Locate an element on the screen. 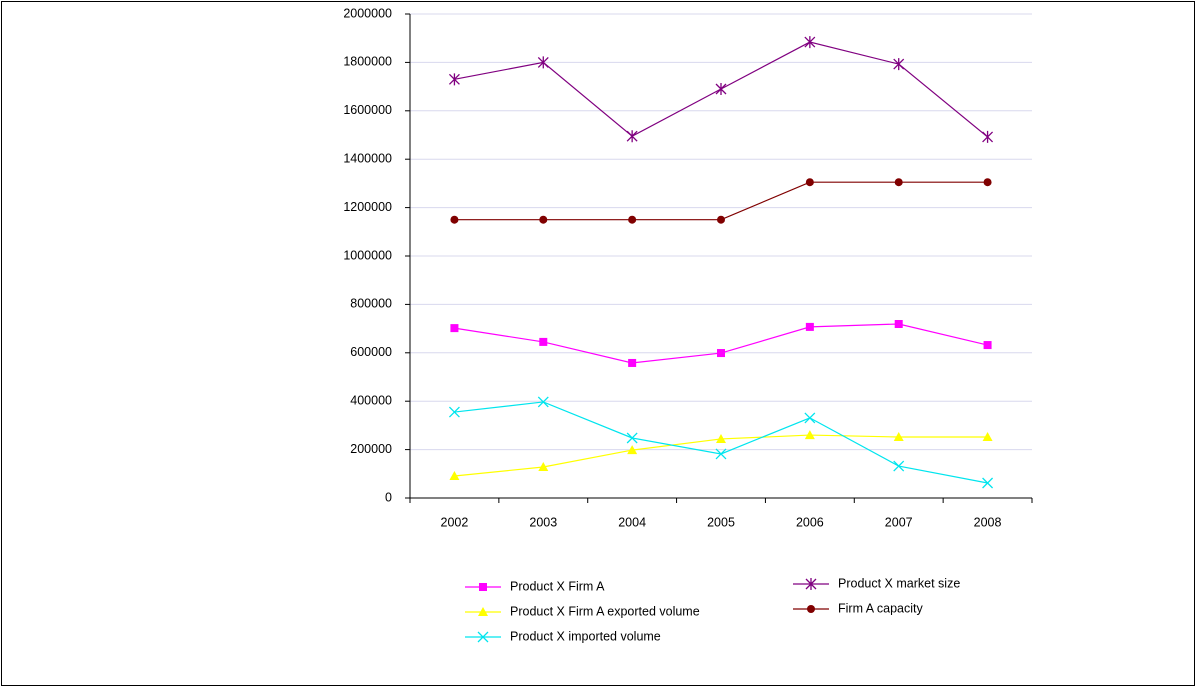 This screenshot has width=1196, height=692. y-tick-label: 400000 is located at coordinates (371, 400).